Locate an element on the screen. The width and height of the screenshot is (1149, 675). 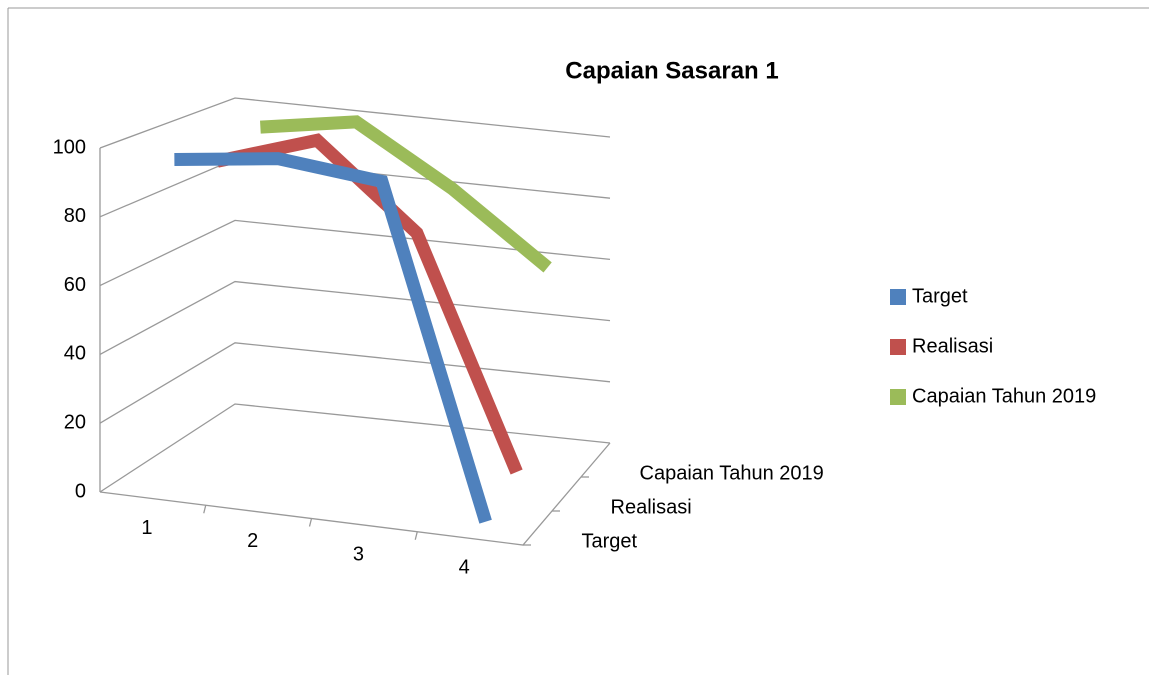
y-tick-label: 60 is located at coordinates (75, 285).